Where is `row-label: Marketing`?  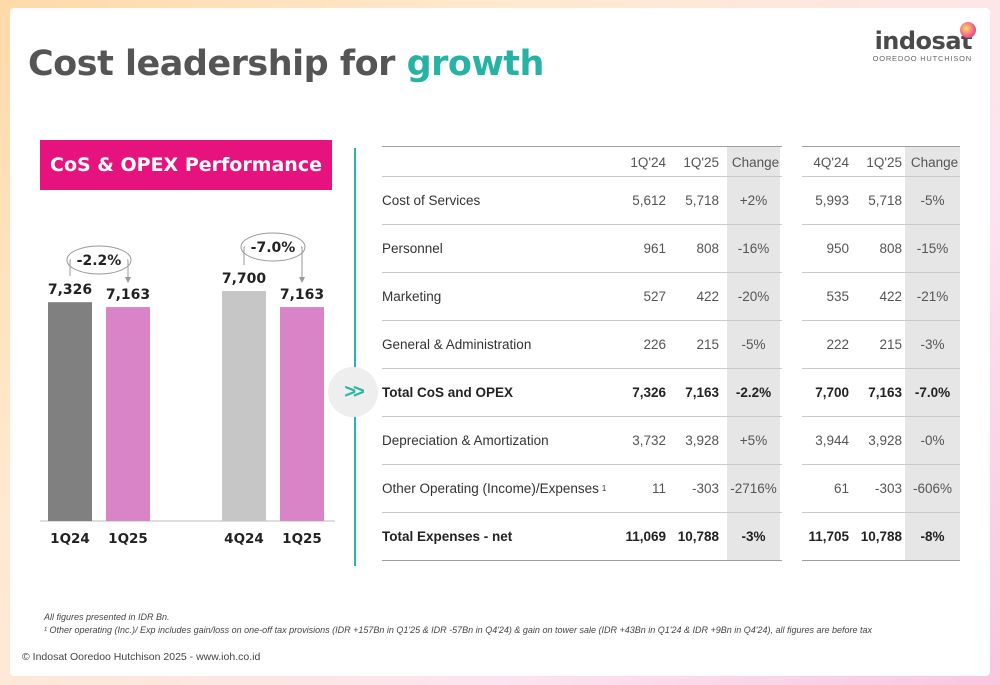
row-label: Marketing is located at coordinates (502, 296).